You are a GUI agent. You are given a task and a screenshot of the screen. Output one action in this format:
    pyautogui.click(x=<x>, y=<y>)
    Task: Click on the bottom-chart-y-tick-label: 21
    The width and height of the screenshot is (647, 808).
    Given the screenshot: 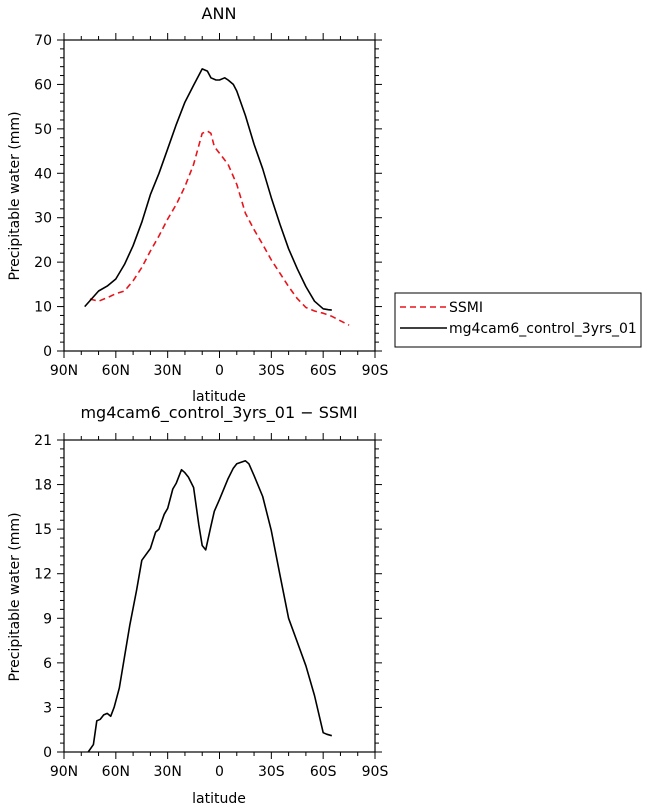 What is the action you would take?
    pyautogui.click(x=43, y=441)
    